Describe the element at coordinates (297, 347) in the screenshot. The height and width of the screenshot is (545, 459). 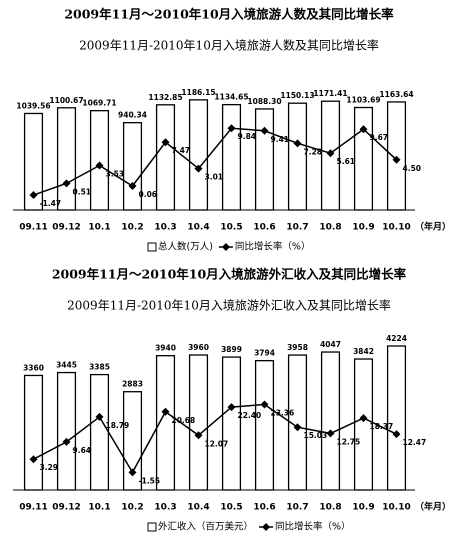
I see `bar-value-label: 3958` at that location.